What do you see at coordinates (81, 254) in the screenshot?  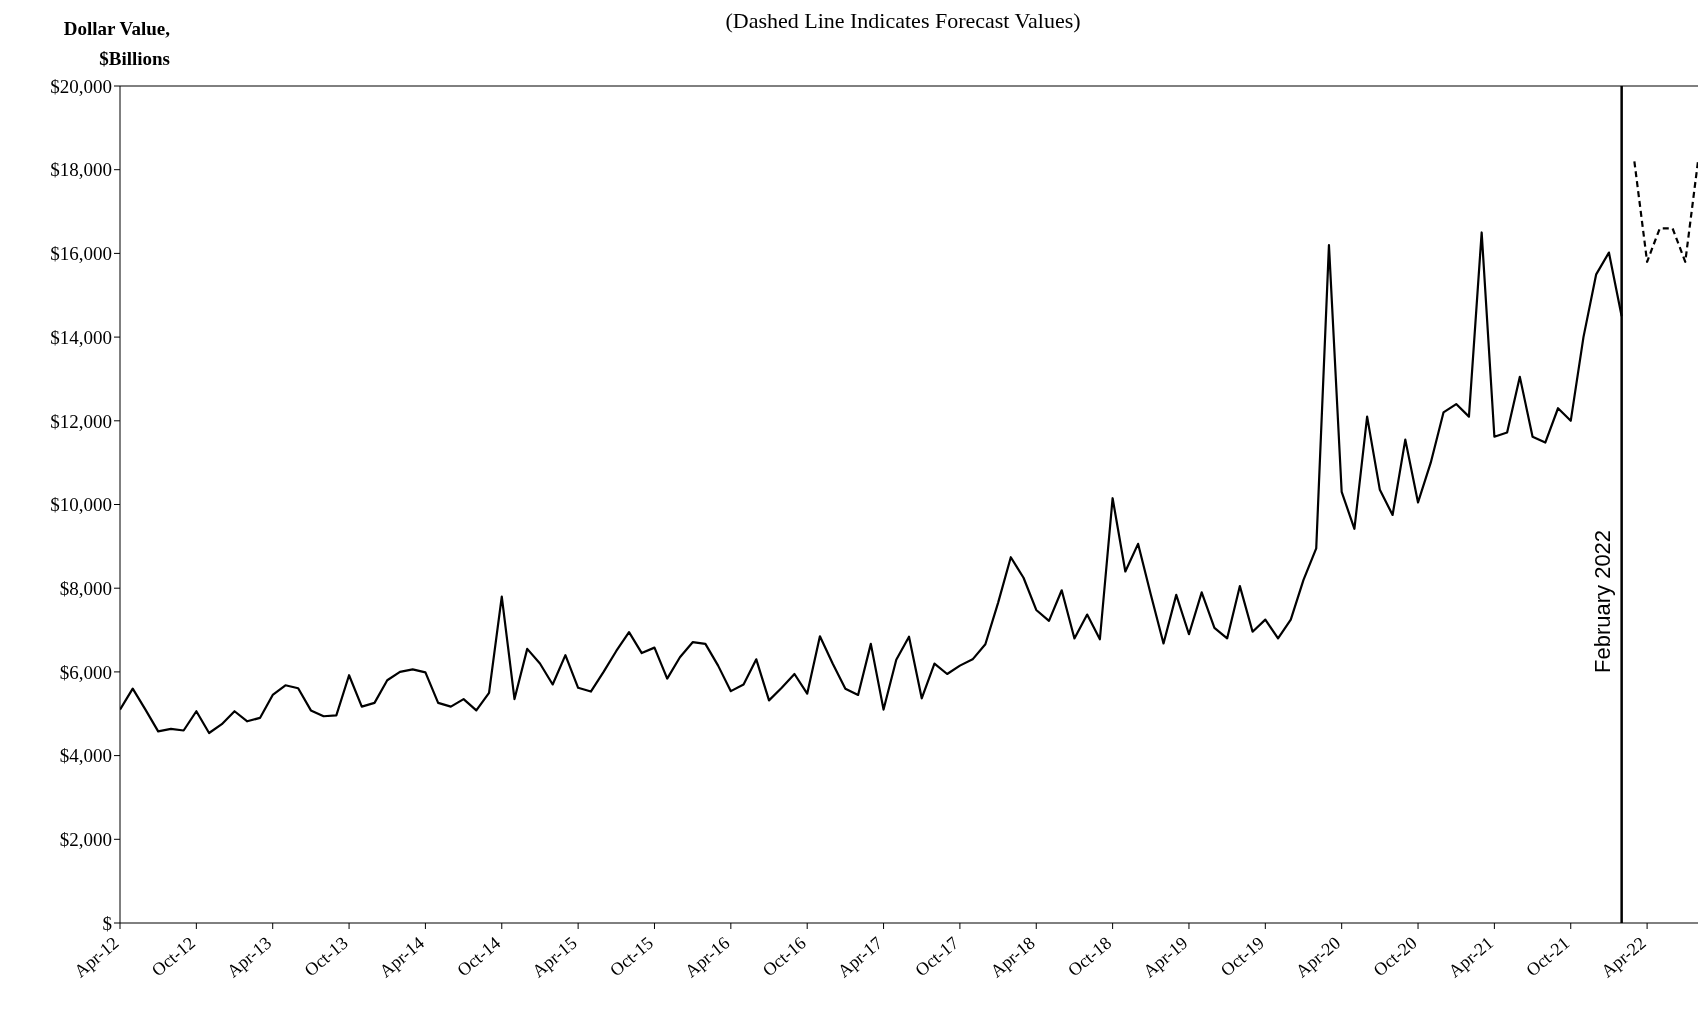 I see `y-tick-label: $16,000` at bounding box center [81, 254].